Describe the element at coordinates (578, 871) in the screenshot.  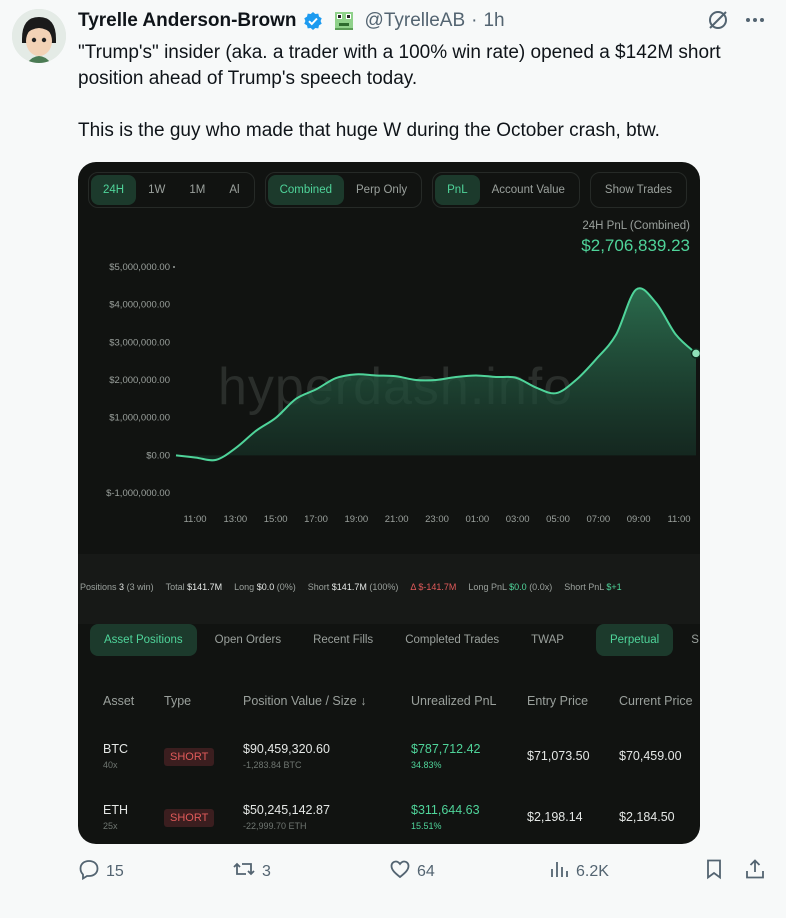
I see `views-button: 6.2K` at that location.